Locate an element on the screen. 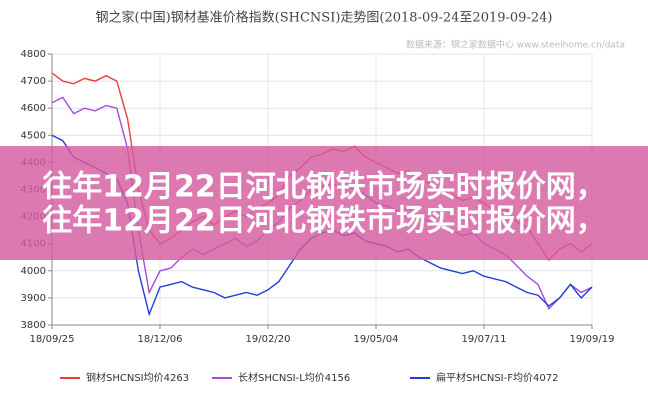 This screenshot has height=400, width=648. x-tick-label: 19/05/04 is located at coordinates (376, 339).